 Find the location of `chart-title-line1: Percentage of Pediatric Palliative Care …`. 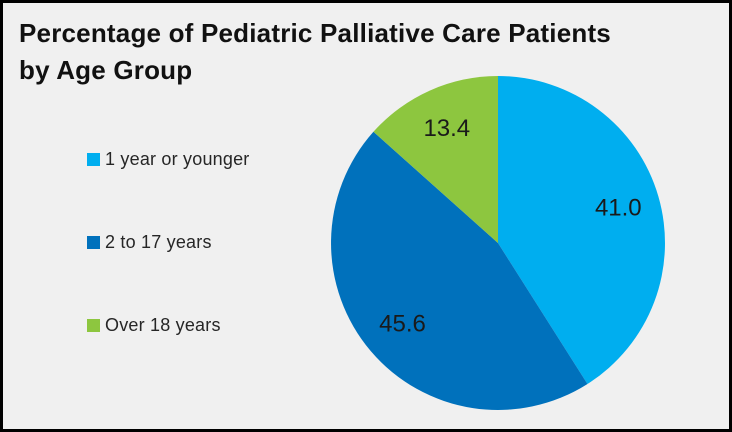

chart-title-line1: Percentage of Pediatric Palliative Care … is located at coordinates (315, 33).